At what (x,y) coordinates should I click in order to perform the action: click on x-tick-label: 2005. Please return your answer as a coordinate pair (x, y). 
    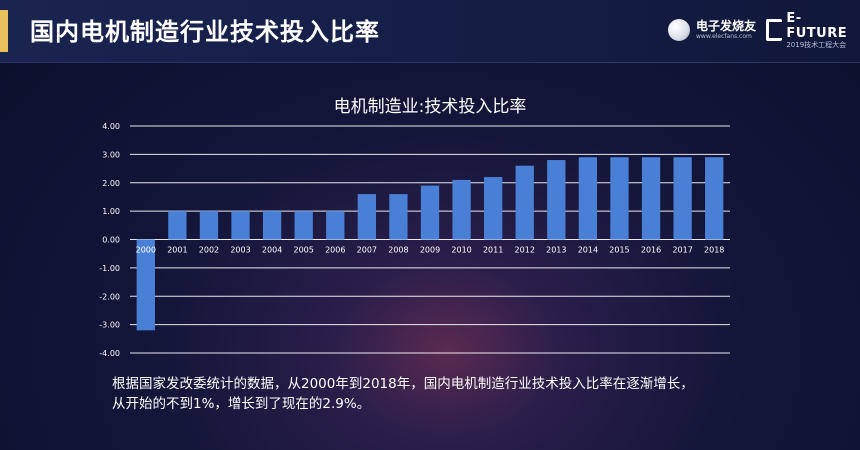
    Looking at the image, I should click on (304, 250).